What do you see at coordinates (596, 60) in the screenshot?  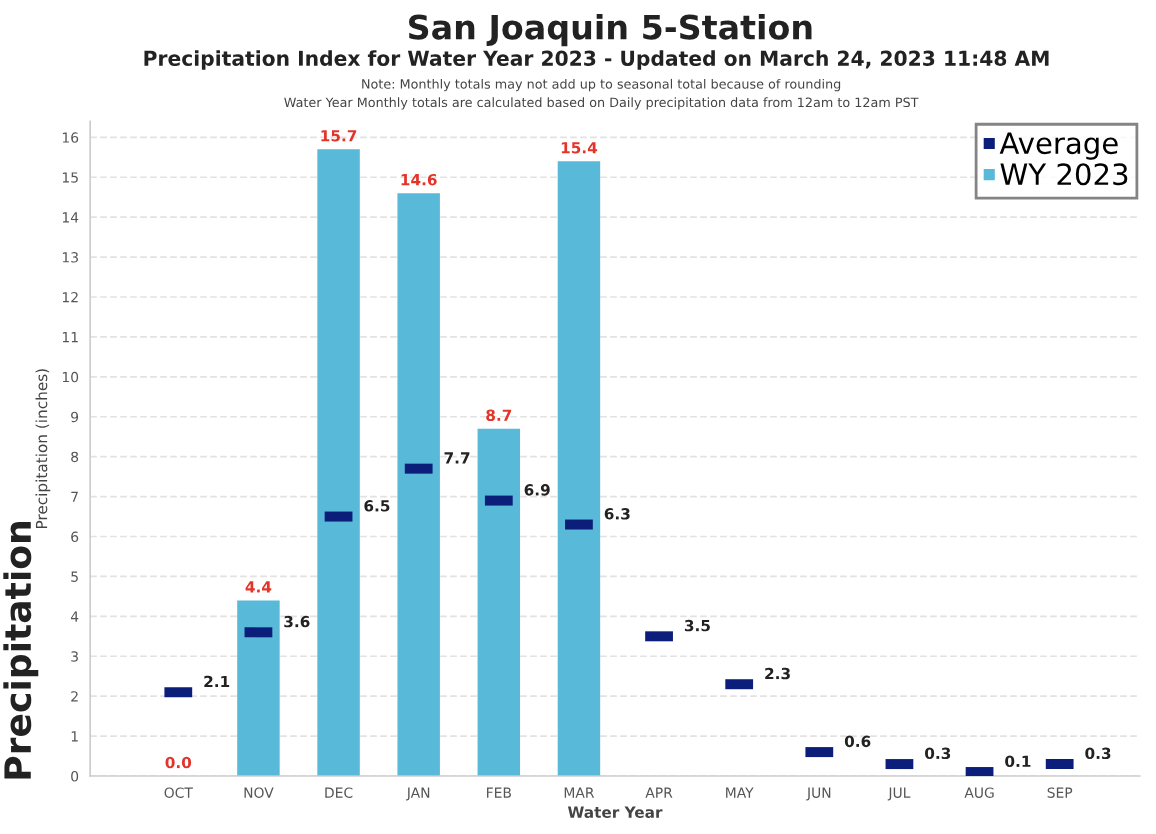 I see `chart-subtitle: Precipitation Index for Water Year 2023 - Updated on March 24, 2023 11:48 AM` at bounding box center [596, 60].